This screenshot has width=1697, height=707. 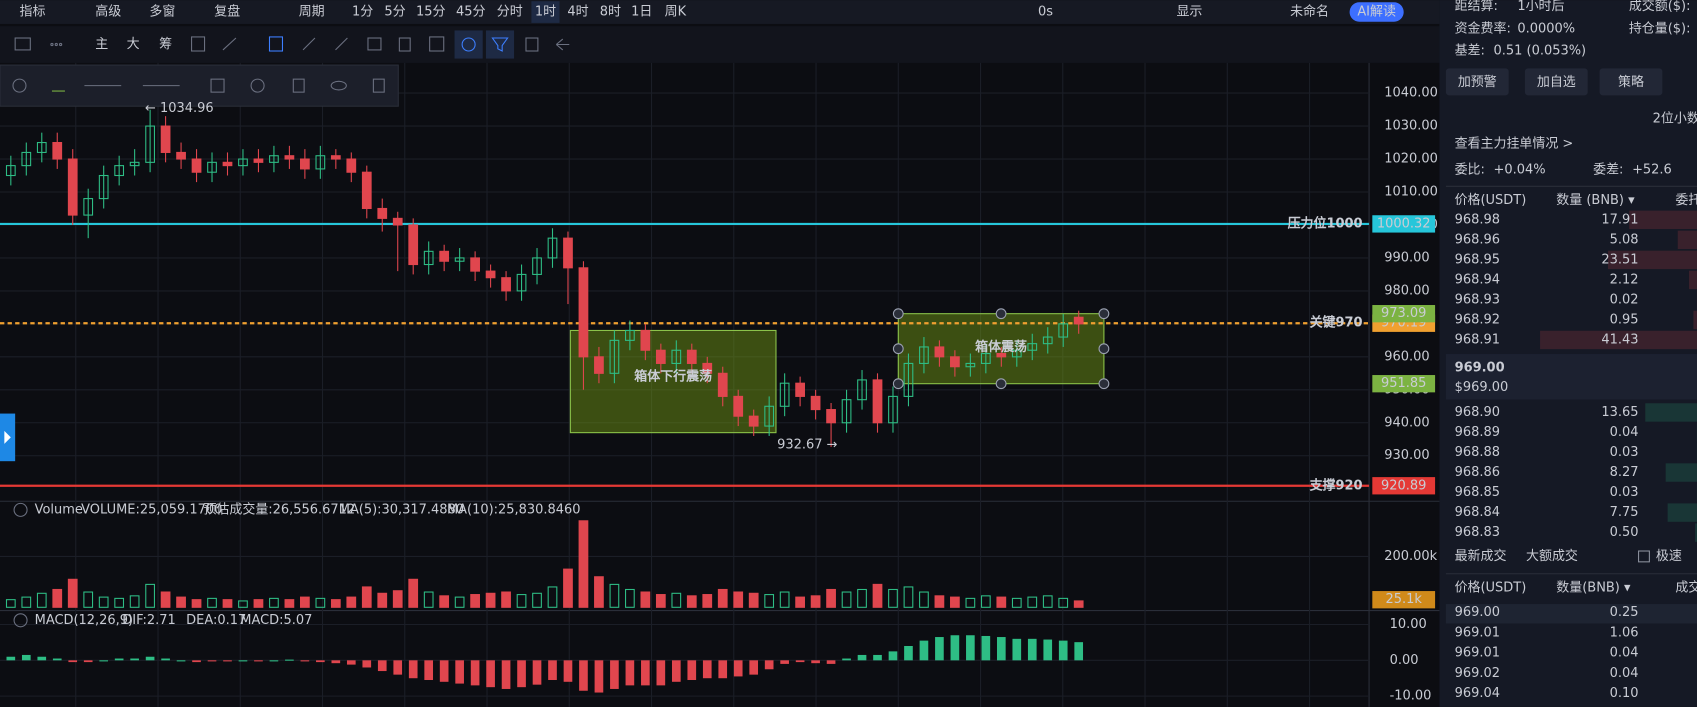 I want to click on ai-button-bg, so click(x=1376, y=12).